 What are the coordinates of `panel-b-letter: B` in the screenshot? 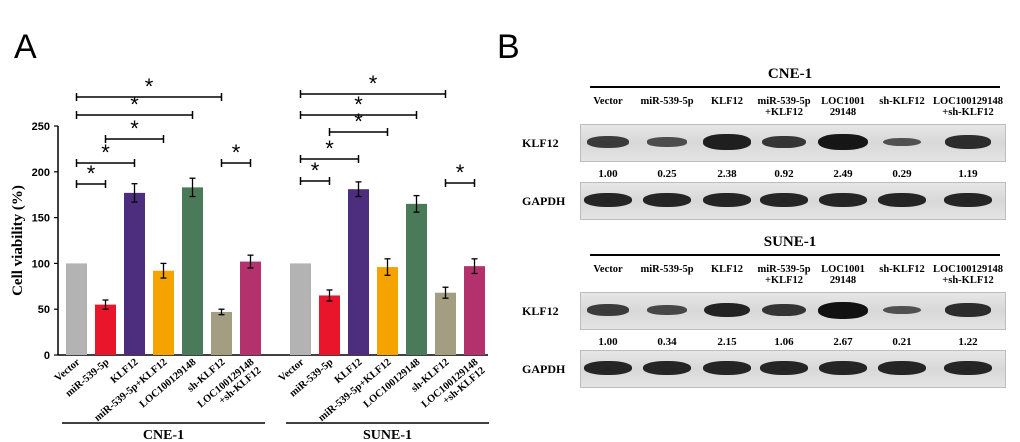 It's located at (508, 47).